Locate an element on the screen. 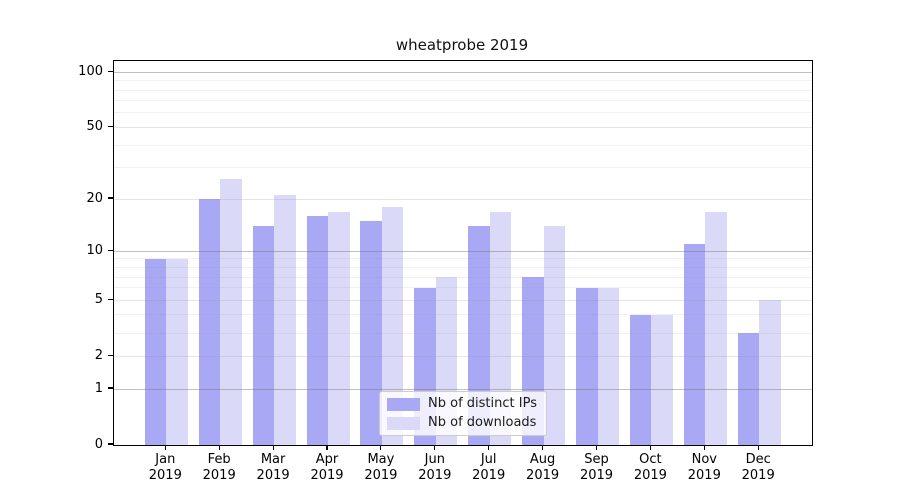 This screenshot has width=900, height=500. x-tick-mark-jun is located at coordinates (435, 447).